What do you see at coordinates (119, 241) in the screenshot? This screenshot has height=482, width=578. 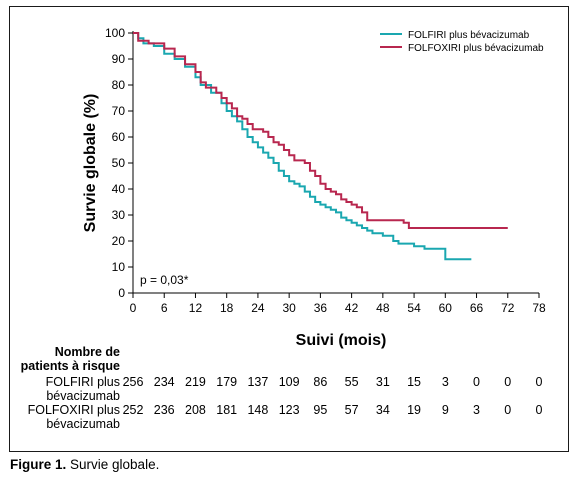 I see `y-tick-label: 20` at bounding box center [119, 241].